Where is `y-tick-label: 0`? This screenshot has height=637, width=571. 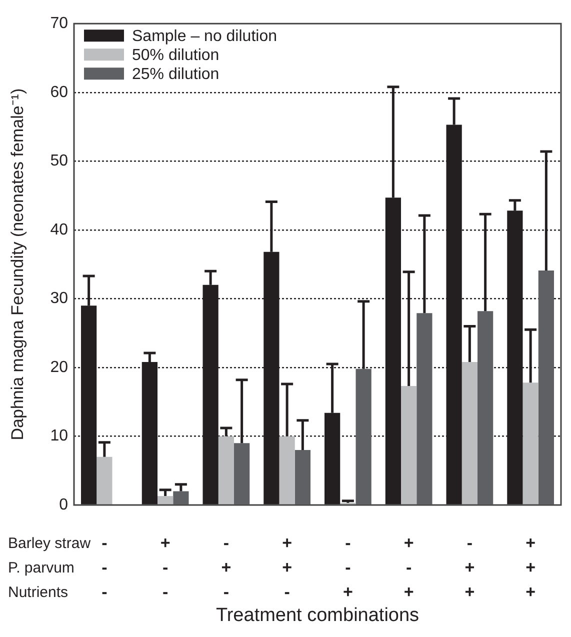 y-tick-label: 0 is located at coordinates (63, 505).